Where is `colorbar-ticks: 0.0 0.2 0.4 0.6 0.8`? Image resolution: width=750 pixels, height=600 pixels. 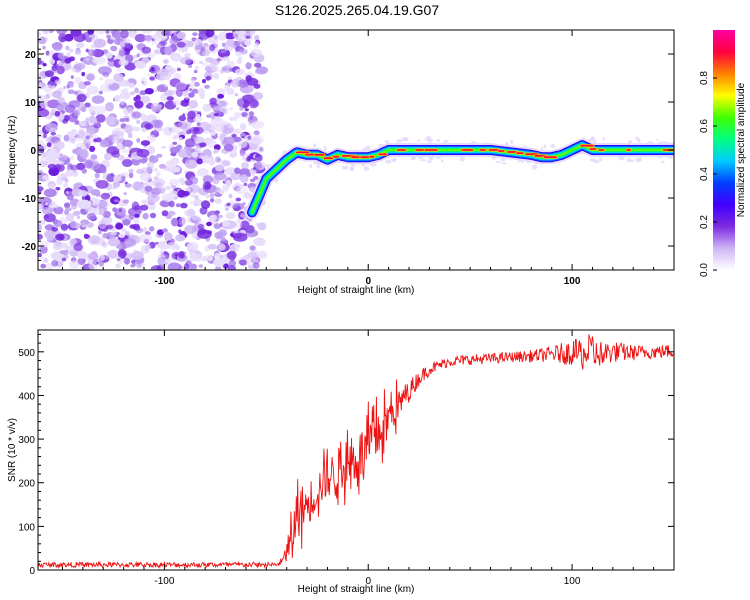
colorbar-ticks: 0.0 0.2 0.4 0.6 0.8 is located at coordinates (708, 174).